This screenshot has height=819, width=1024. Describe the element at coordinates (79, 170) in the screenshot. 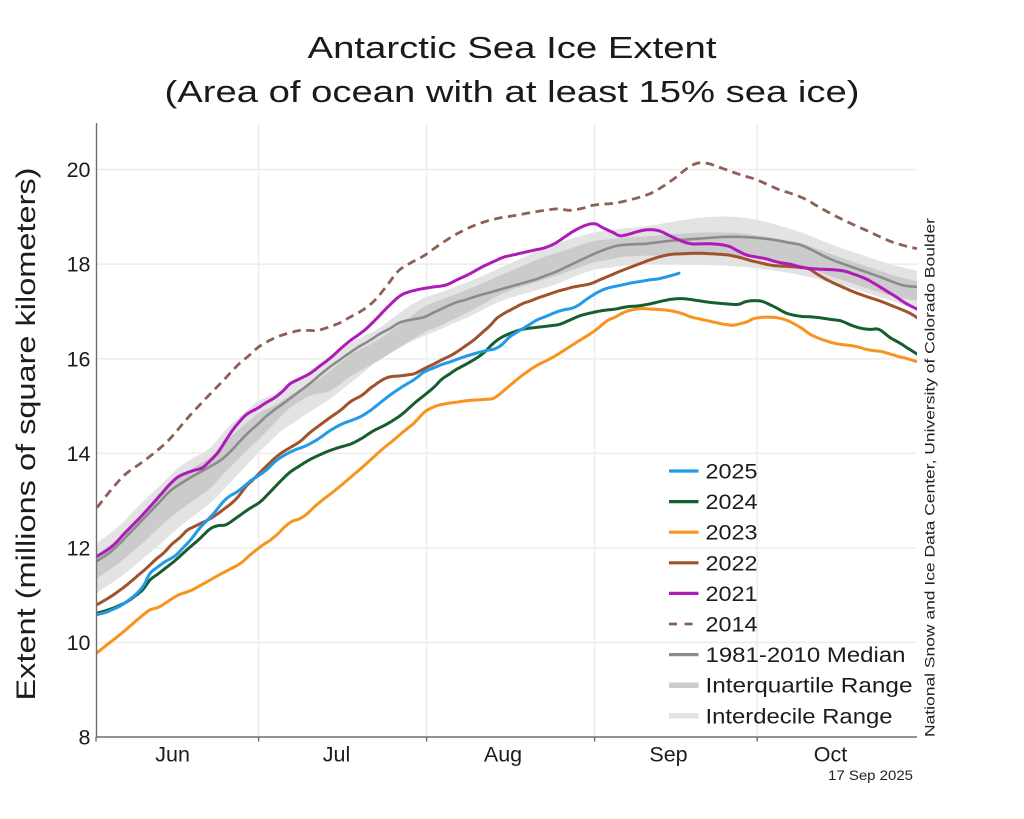

I see `svg-text: 20` at that location.